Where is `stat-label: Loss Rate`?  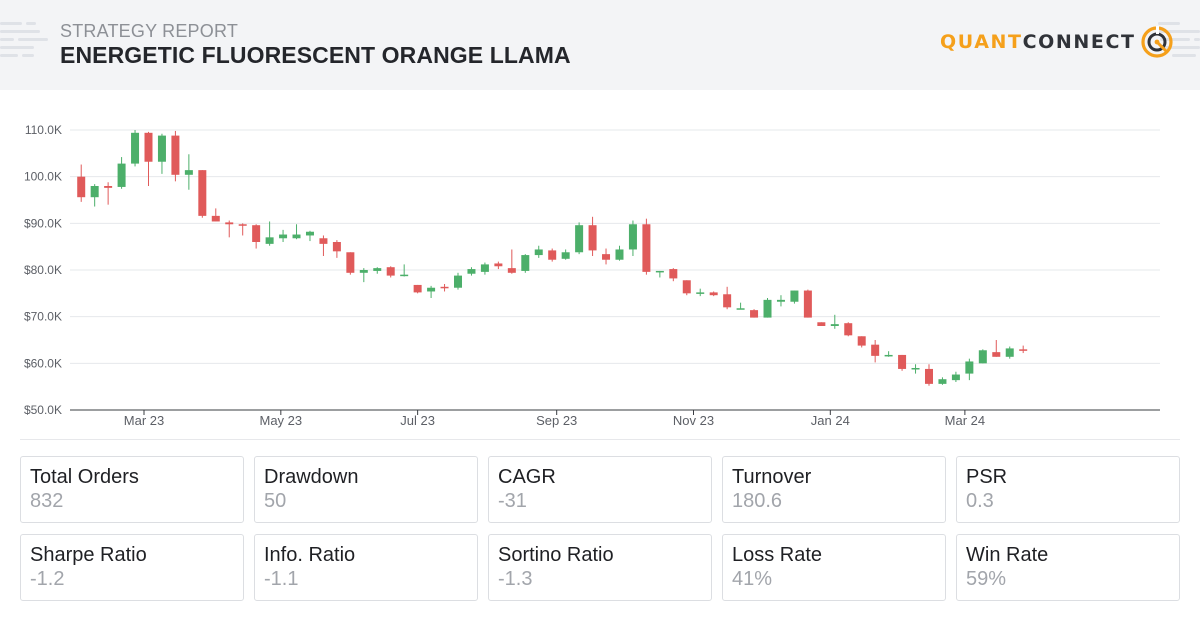 stat-label: Loss Rate is located at coordinates (777, 555).